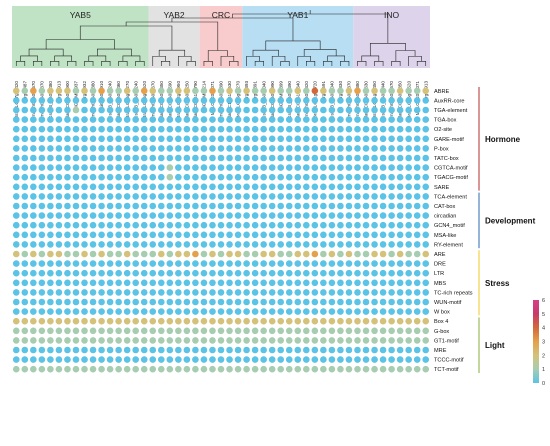 The width and height of the screenshot is (550, 446). I want to click on row-label: TCCC-motif, so click(449, 361).